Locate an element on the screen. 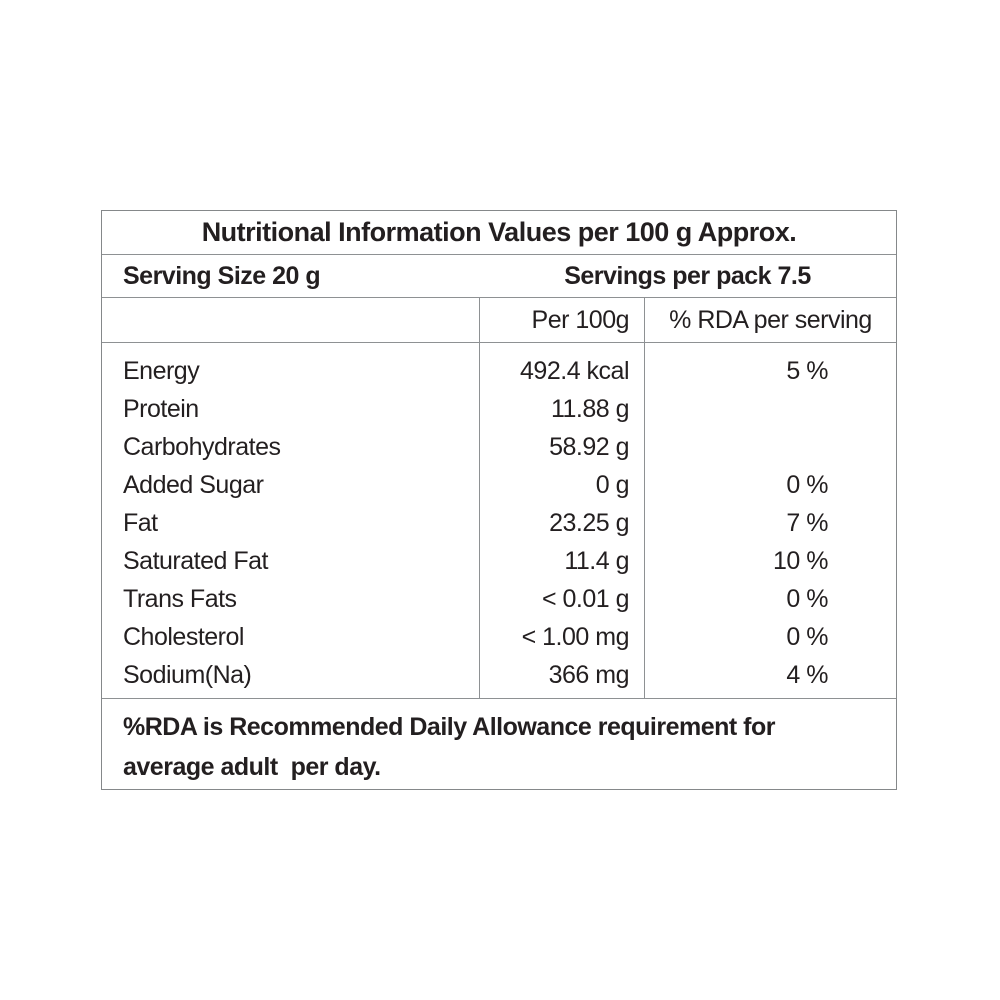 This screenshot has height=1000, width=1000. nutrient-per-100g-value: 11.4 g is located at coordinates (596, 560).